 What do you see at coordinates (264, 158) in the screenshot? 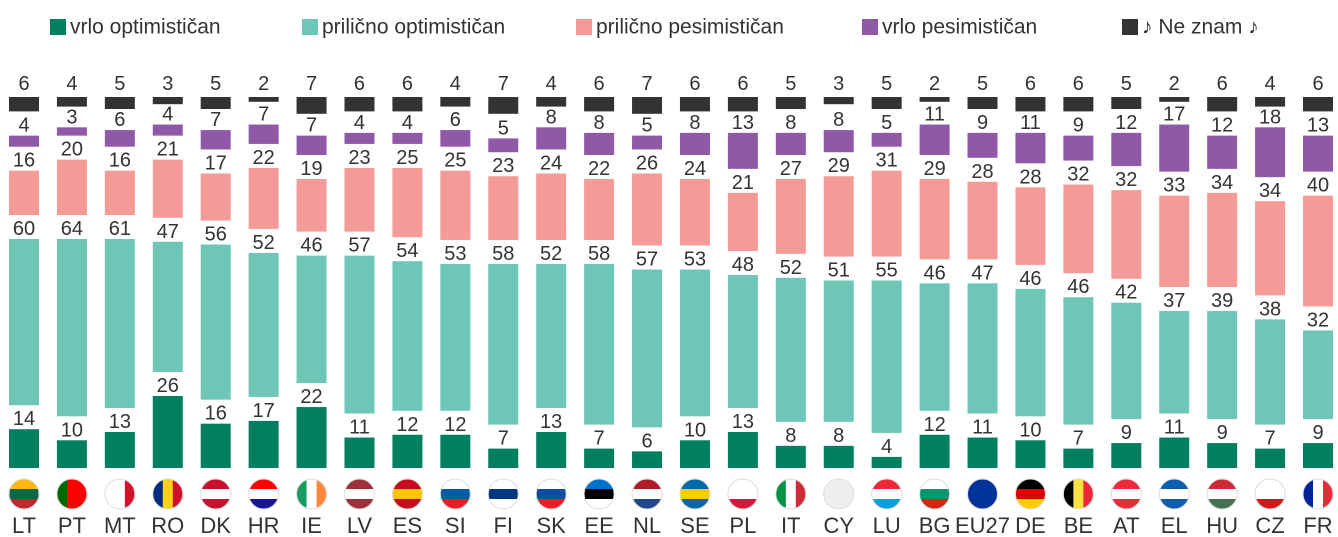
I see `value-label: 22` at bounding box center [264, 158].